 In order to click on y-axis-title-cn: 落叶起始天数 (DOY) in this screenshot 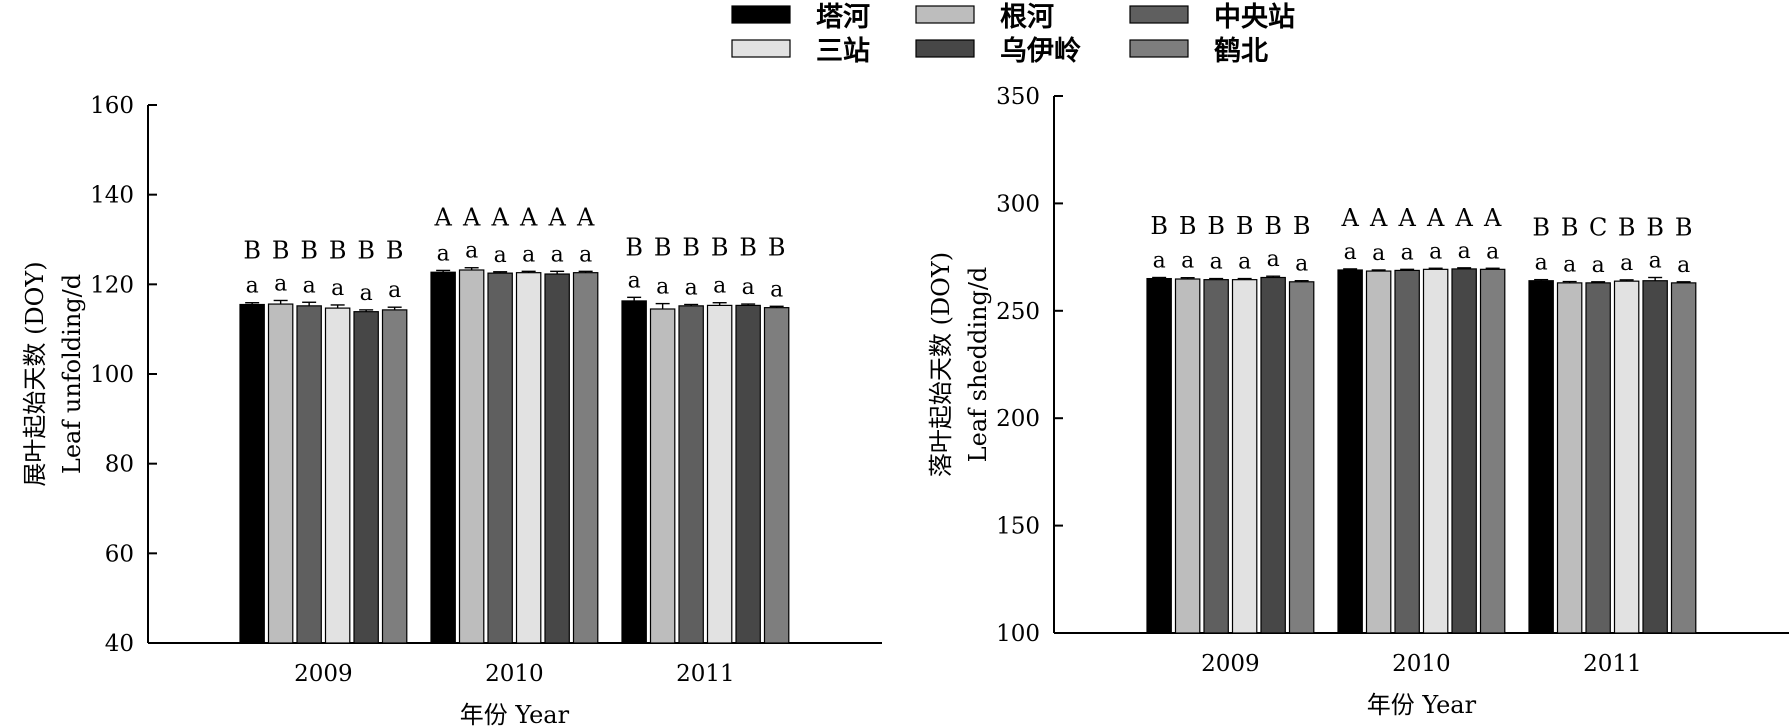, I will do `click(941, 364)`.